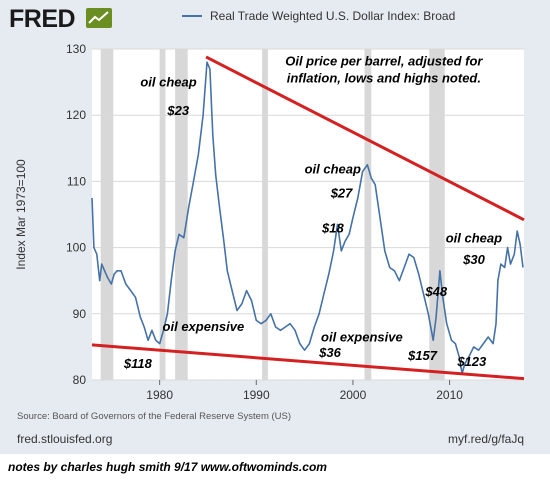  Describe the element at coordinates (329, 352) in the screenshot. I see `annotation-price-36: $36` at that location.